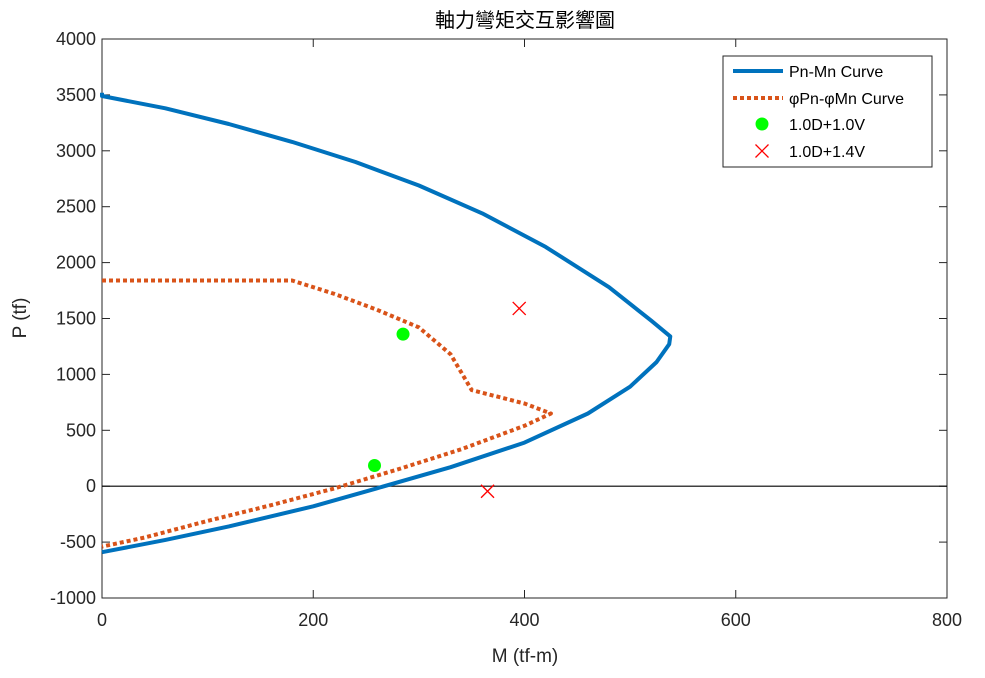 This screenshot has width=985, height=678. I want to click on legend-item: 1.0D+1.0V, so click(810, 125).